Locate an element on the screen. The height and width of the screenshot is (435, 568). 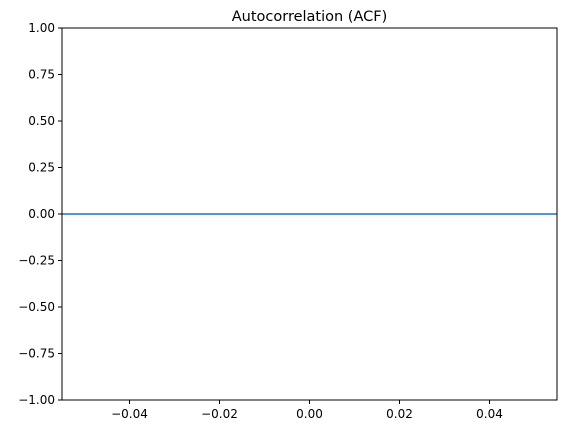
y-tick-label: −0.25 is located at coordinates (36, 261).